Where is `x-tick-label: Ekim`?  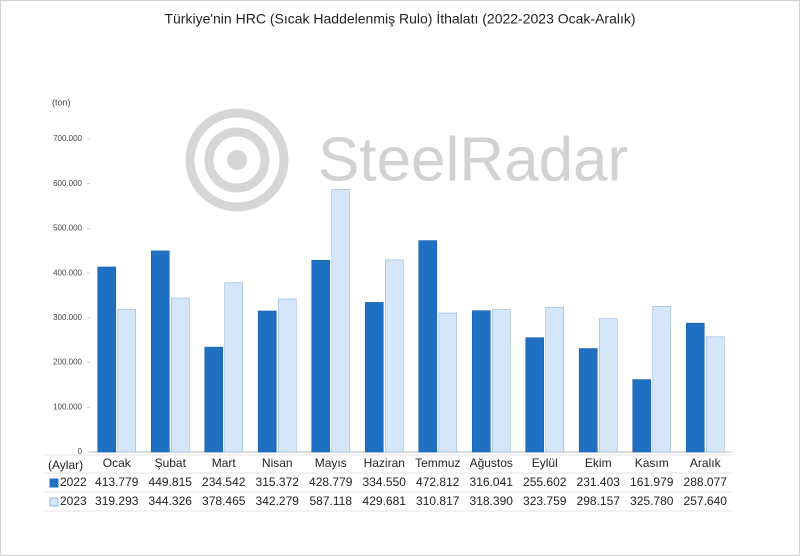
x-tick-label: Ekim is located at coordinates (598, 463).